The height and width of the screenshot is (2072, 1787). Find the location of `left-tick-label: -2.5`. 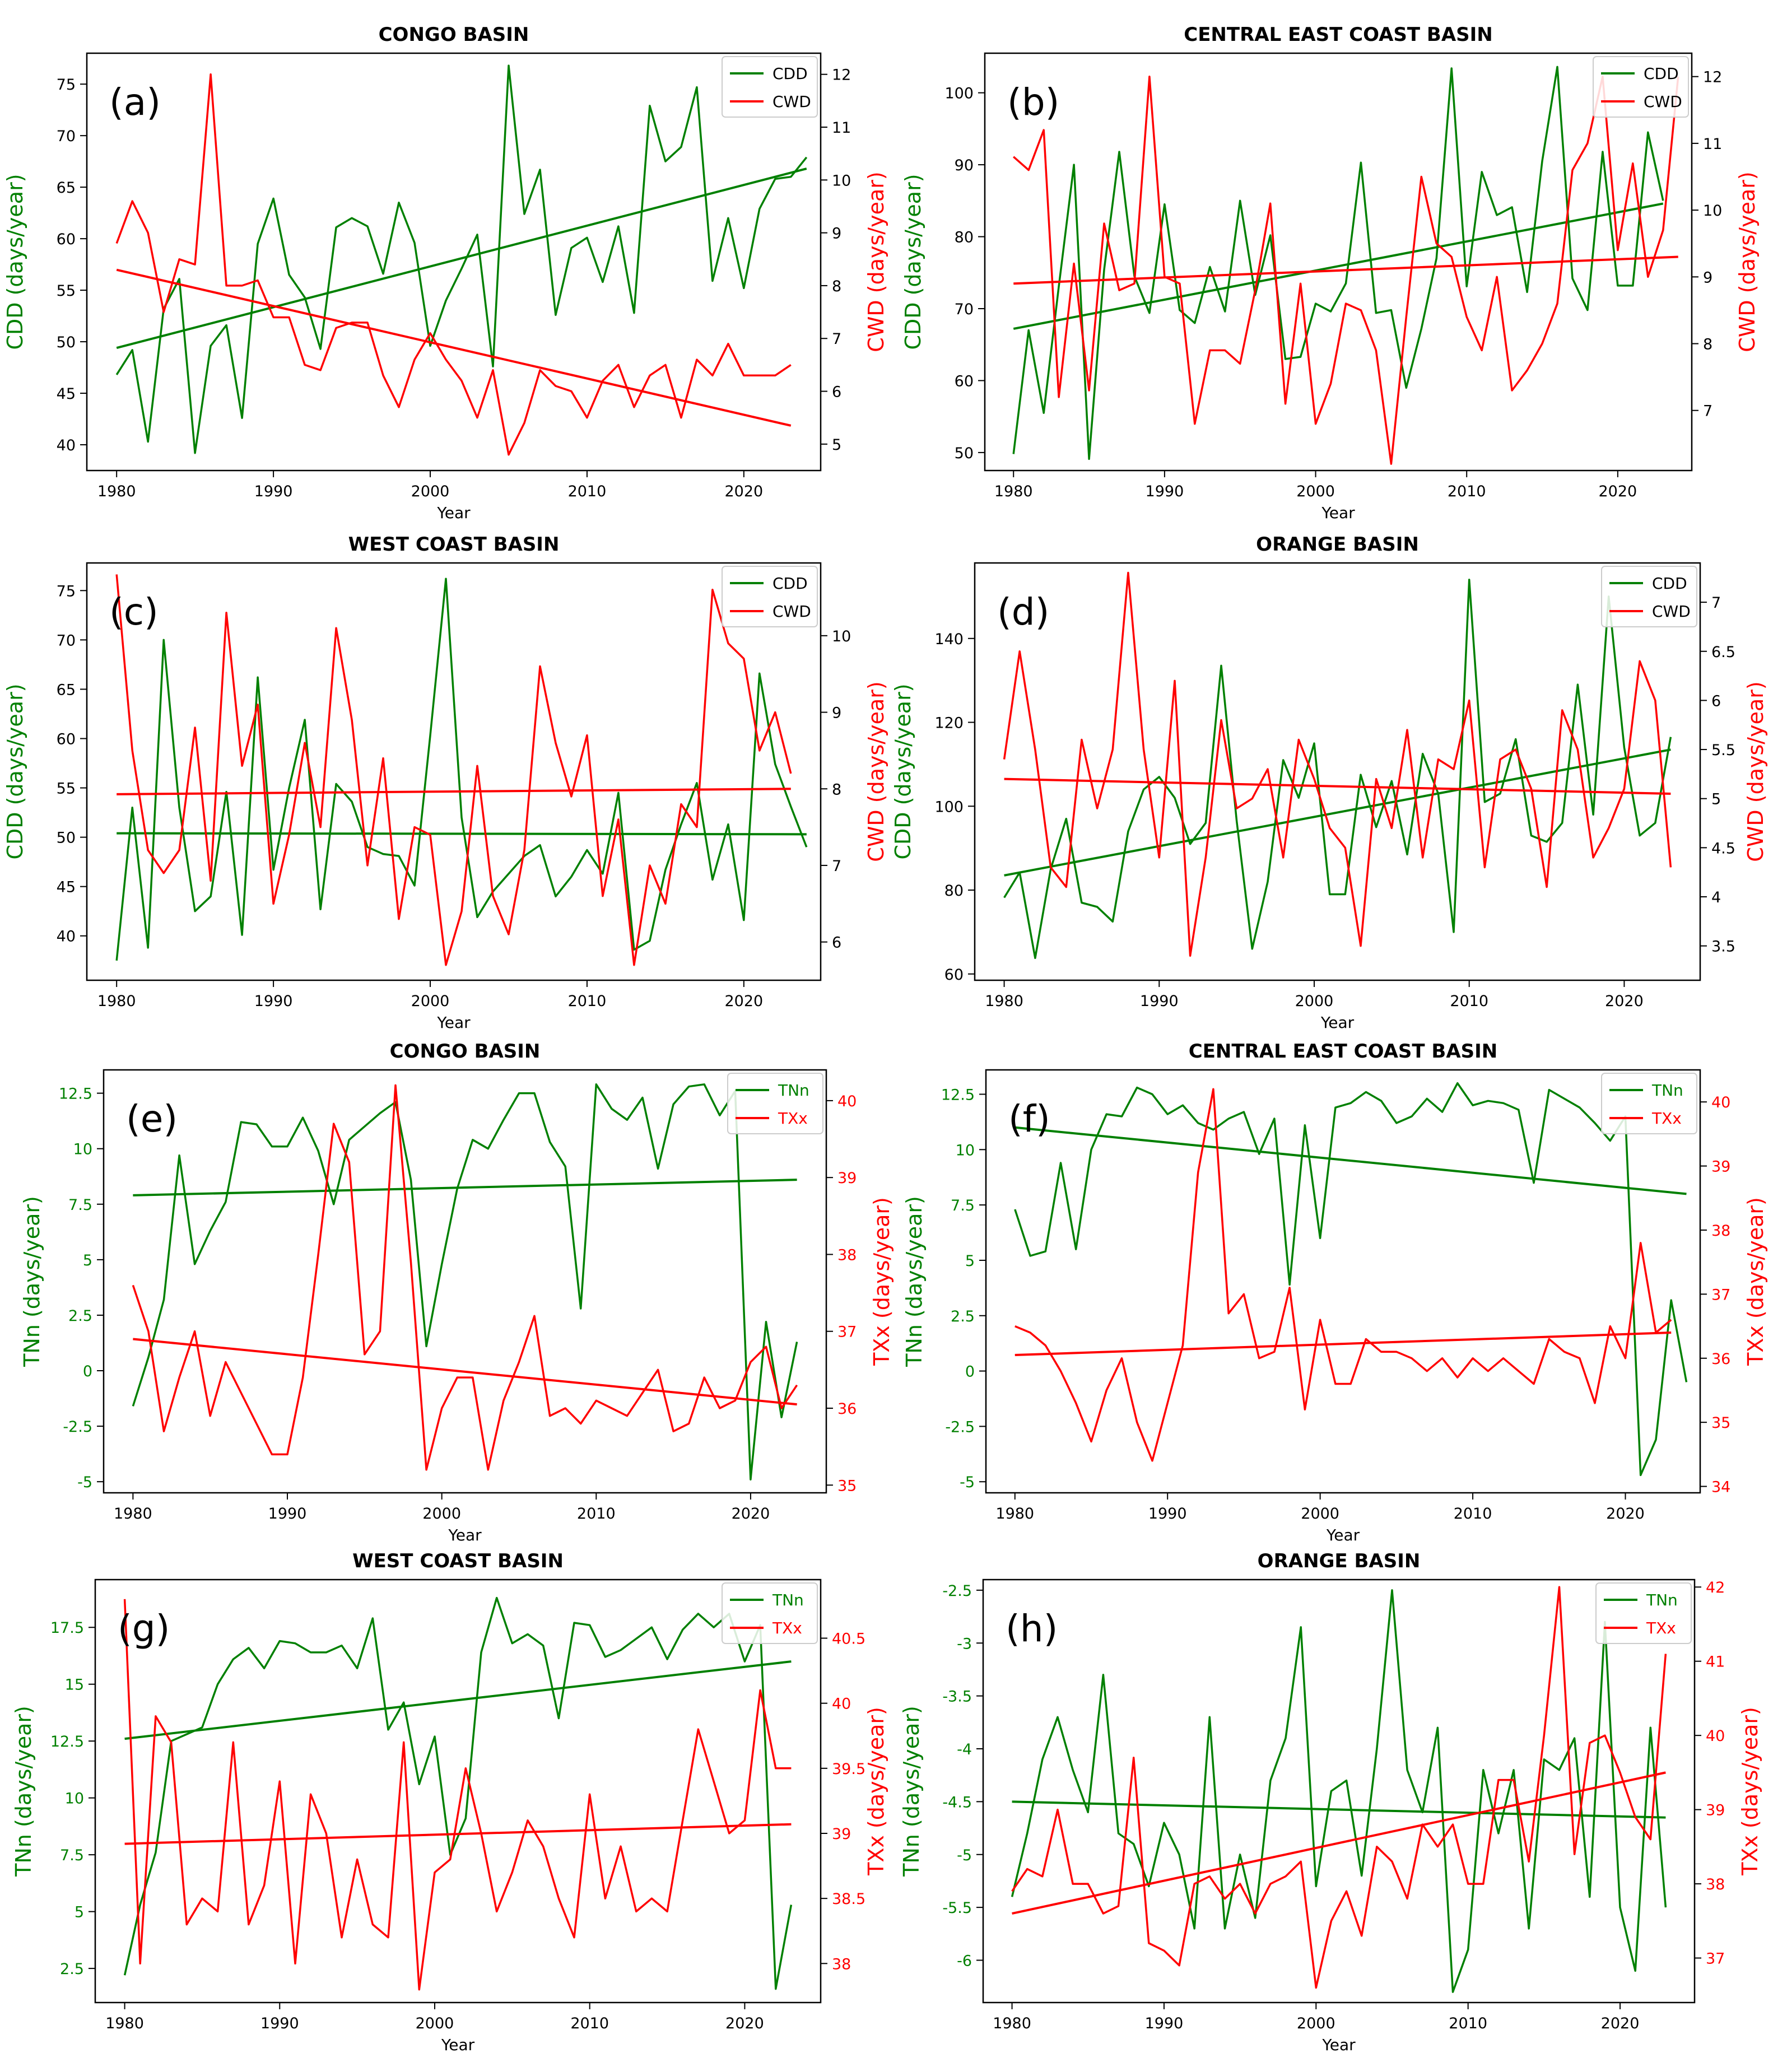

left-tick-label: -2.5 is located at coordinates (77, 1427).